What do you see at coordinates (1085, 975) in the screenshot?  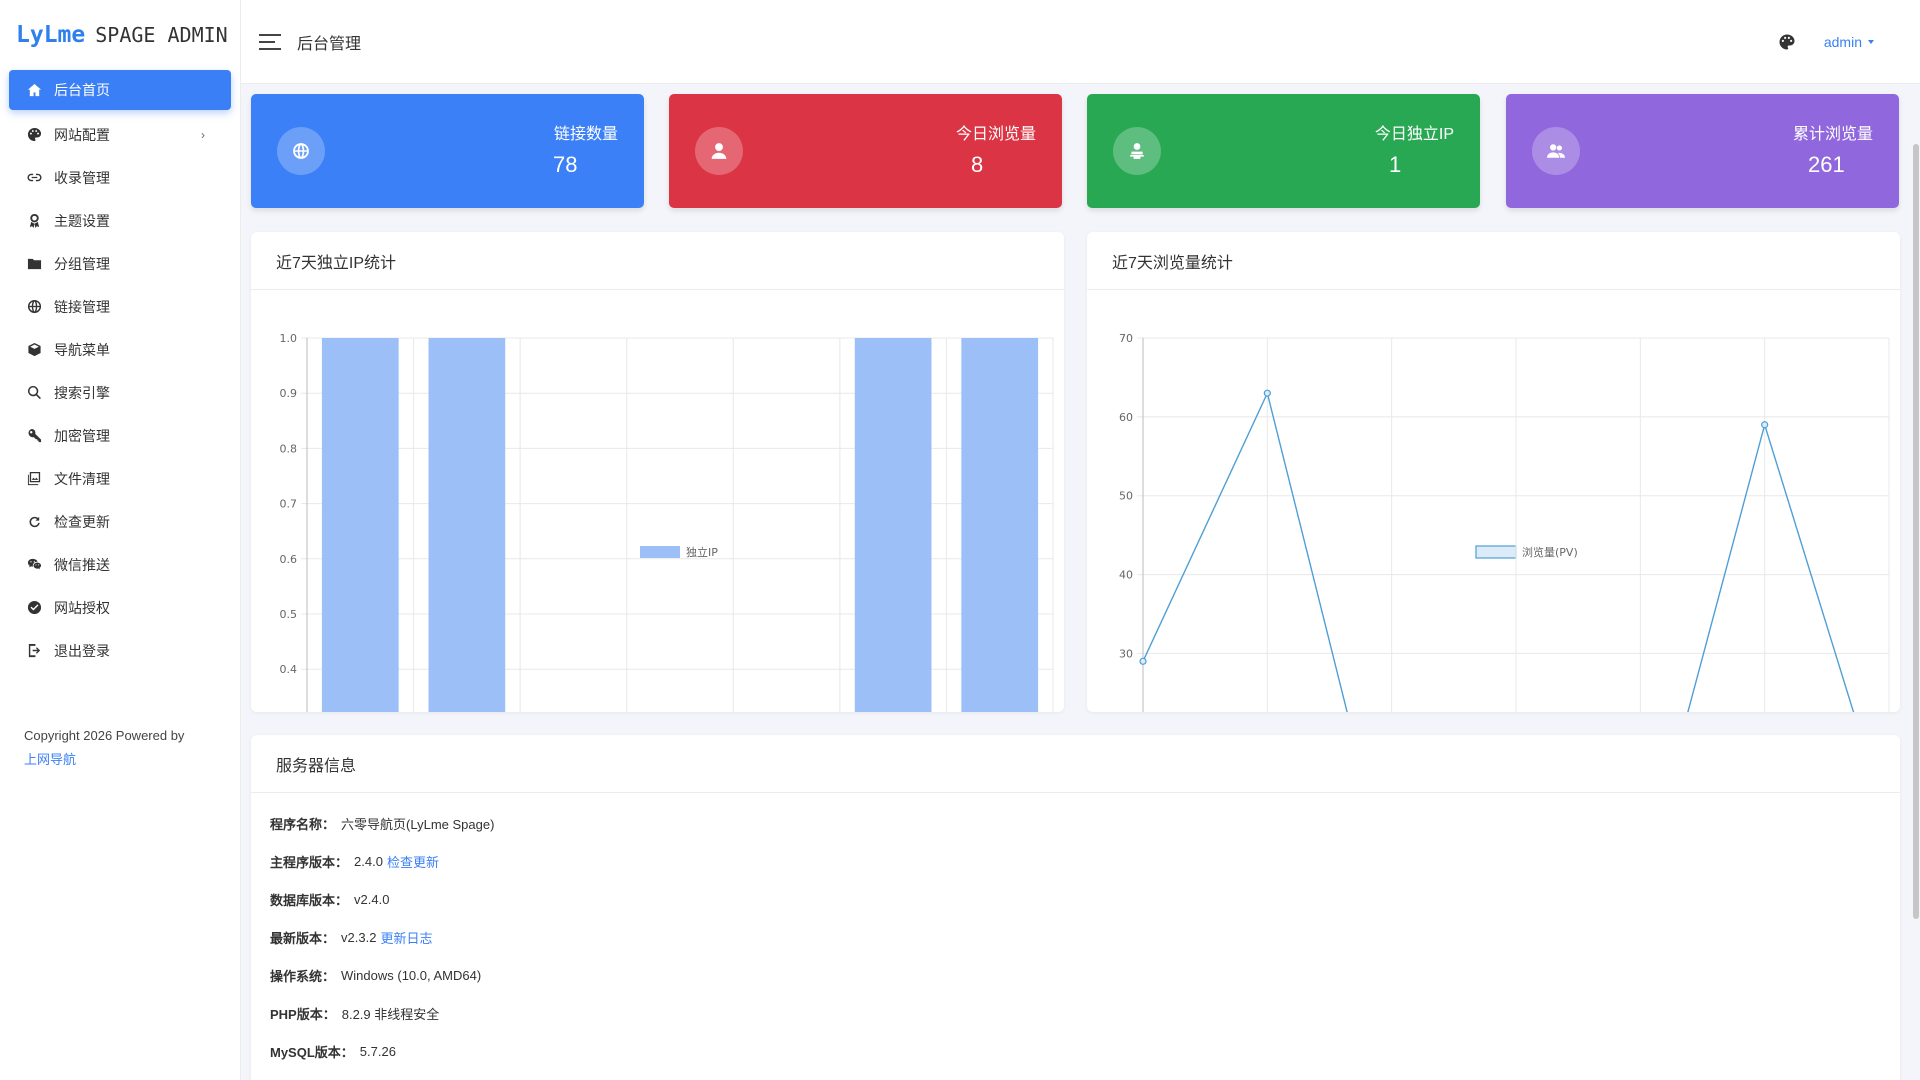 I see `info-row: 操作系统： Windows (10.0, AMD64)` at bounding box center [1085, 975].